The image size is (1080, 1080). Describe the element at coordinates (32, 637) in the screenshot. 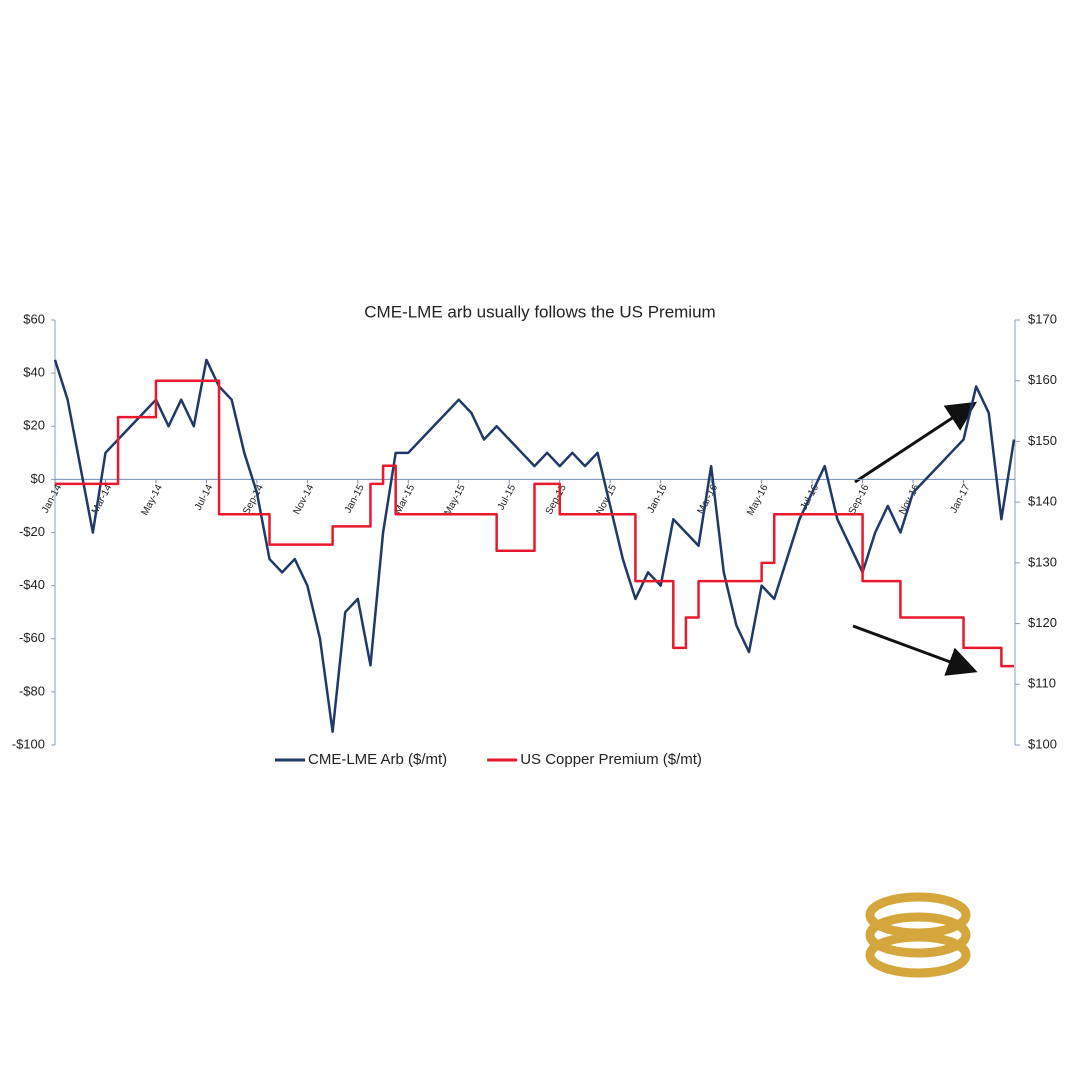

I see `y-tick-label: -$60` at that location.